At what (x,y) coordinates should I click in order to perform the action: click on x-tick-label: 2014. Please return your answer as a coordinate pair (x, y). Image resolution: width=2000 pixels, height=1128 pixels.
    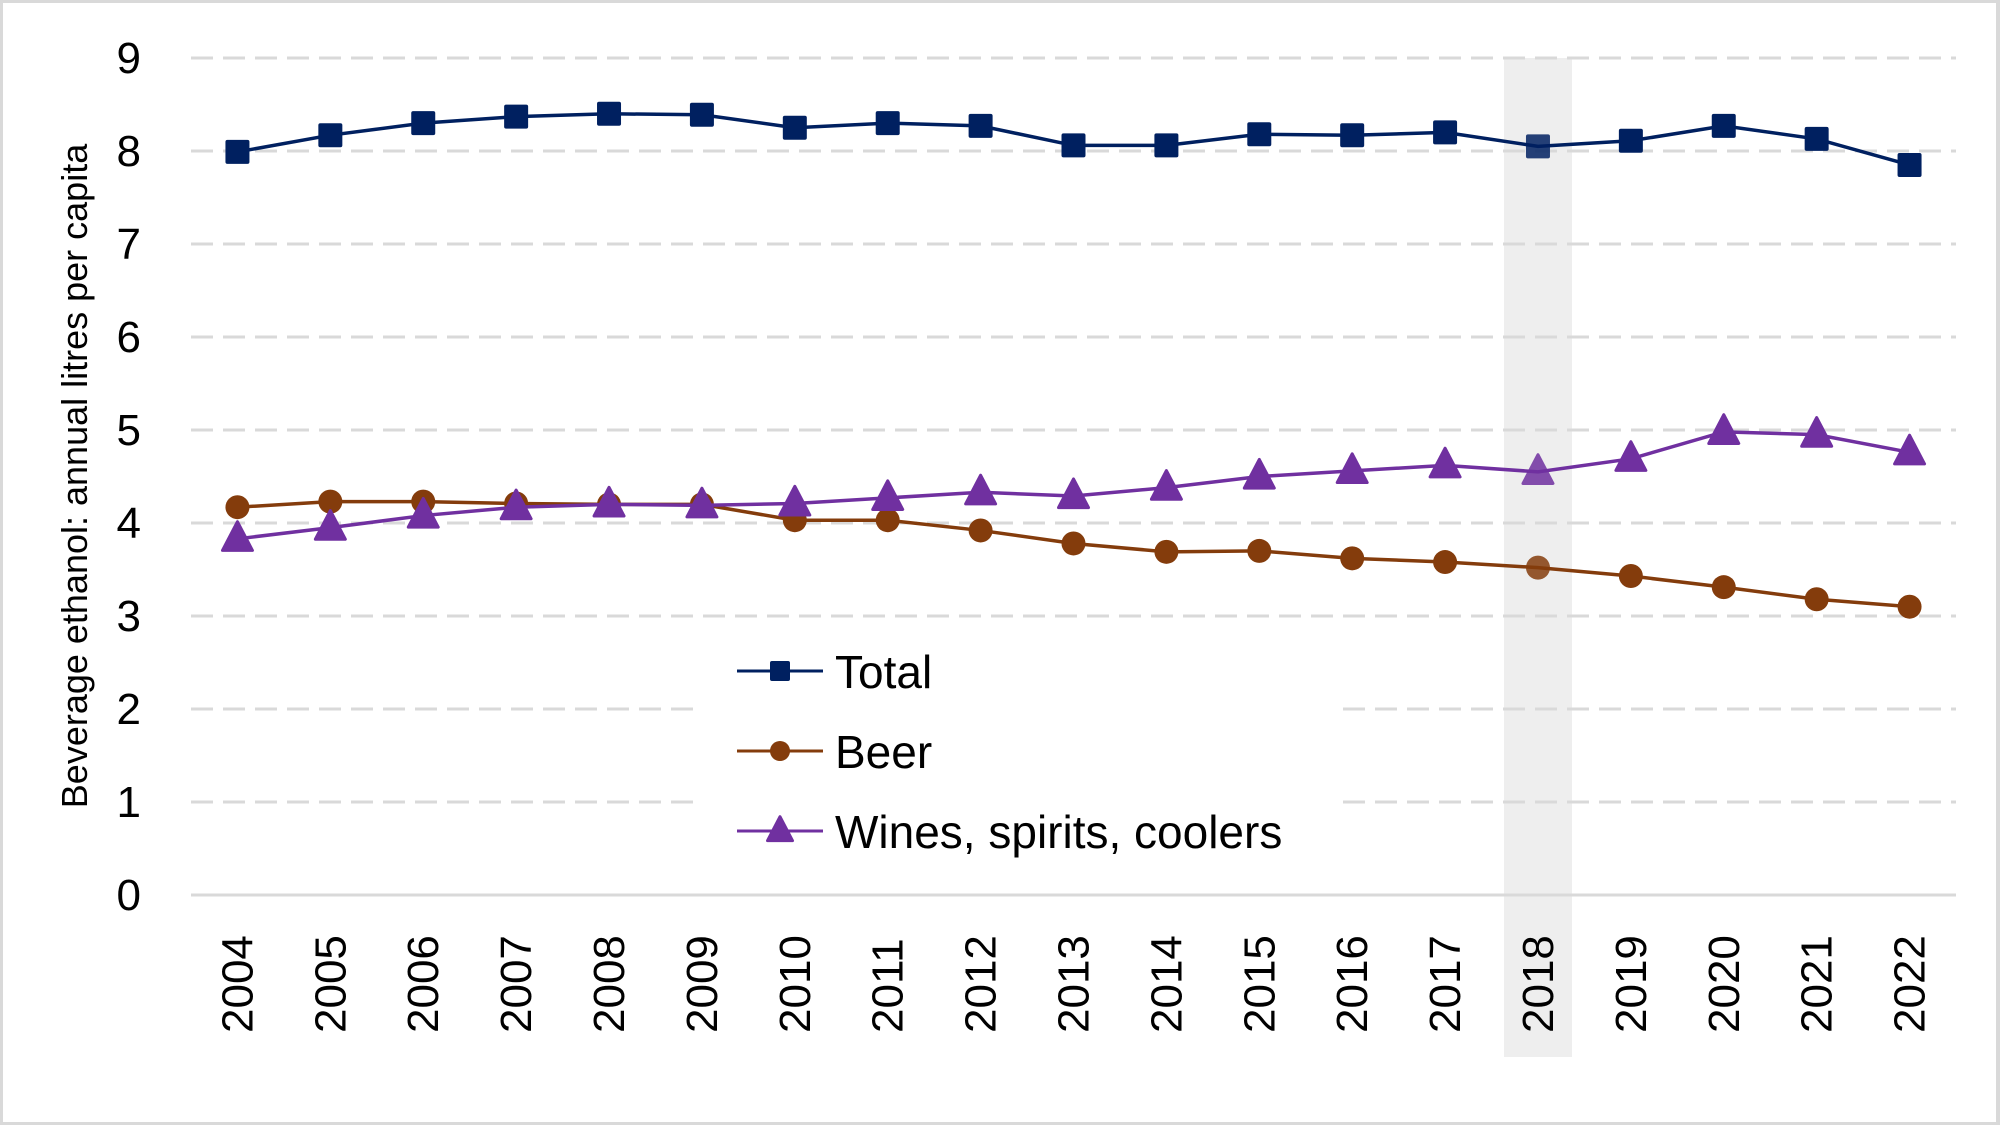
    Looking at the image, I should click on (1166, 984).